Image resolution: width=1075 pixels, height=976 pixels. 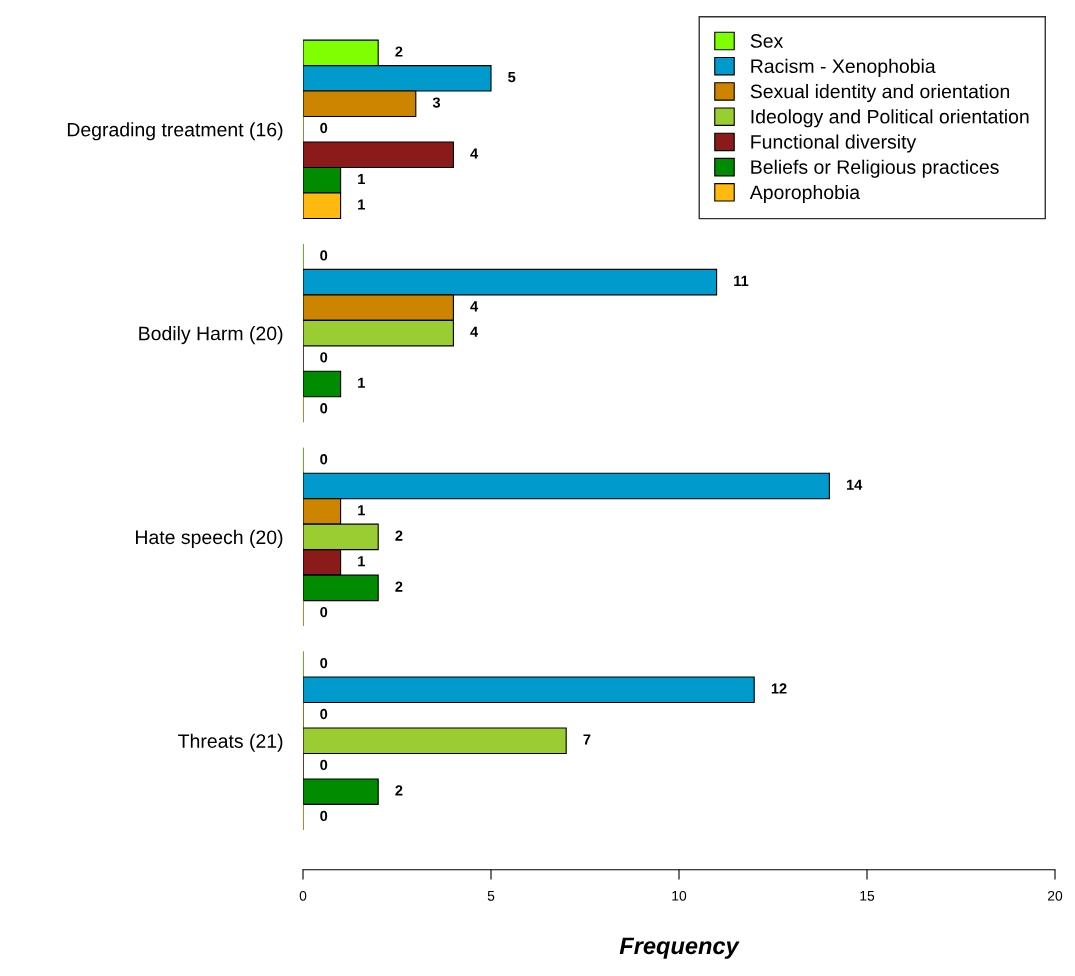 What do you see at coordinates (175, 131) in the screenshot?
I see `y-tick-label: Degrading treatment (16)` at bounding box center [175, 131].